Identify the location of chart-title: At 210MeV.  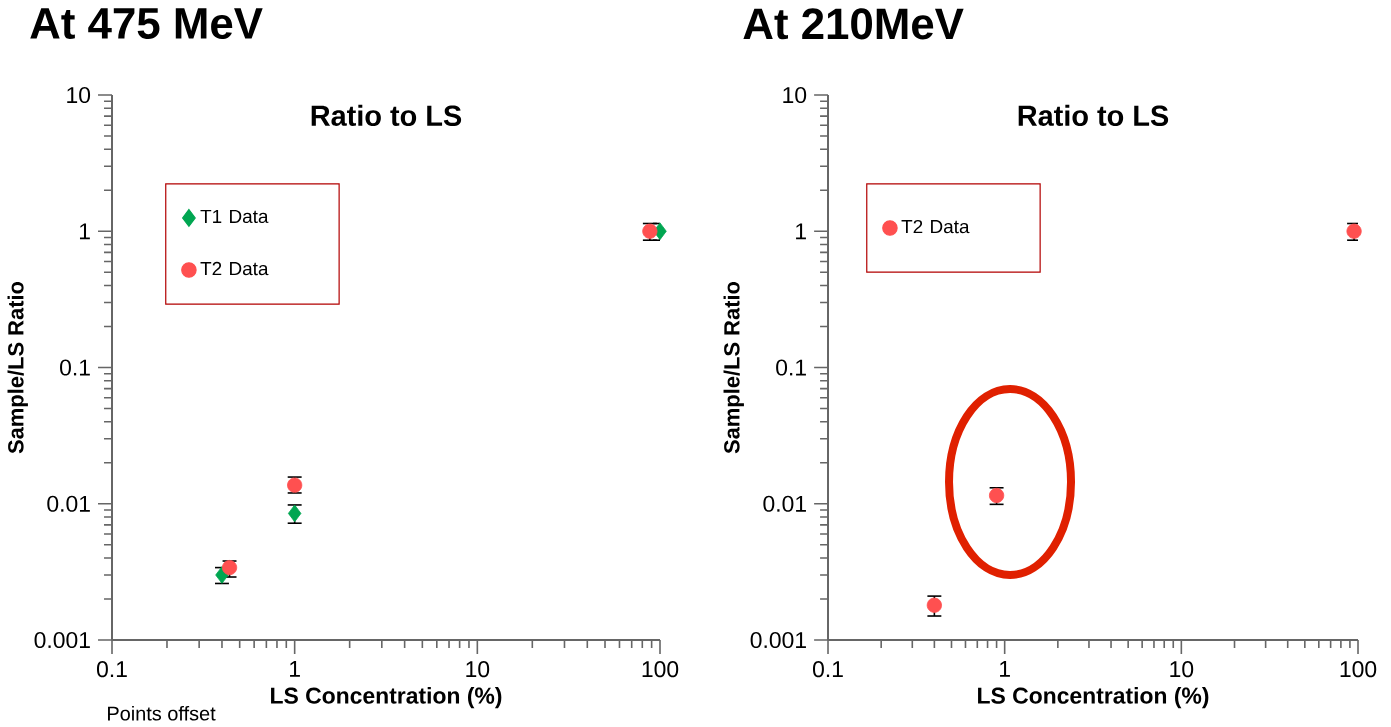
(853, 24).